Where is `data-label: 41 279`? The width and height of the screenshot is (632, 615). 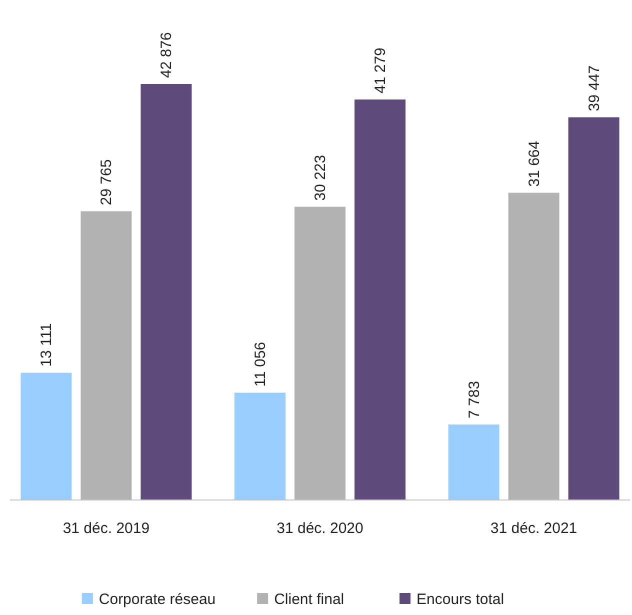
data-label: 41 279 is located at coordinates (381, 71).